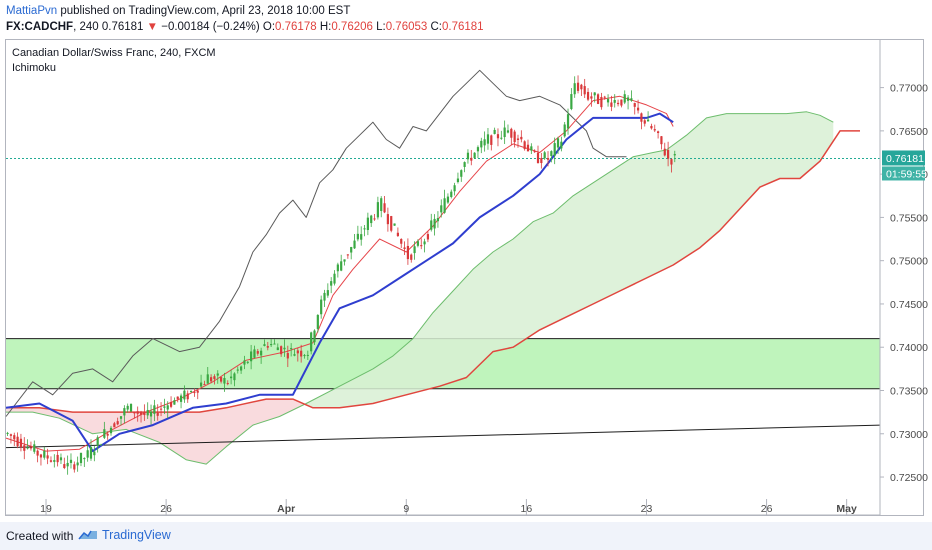 The width and height of the screenshot is (932, 550). I want to click on x-tick-label: 16, so click(527, 509).